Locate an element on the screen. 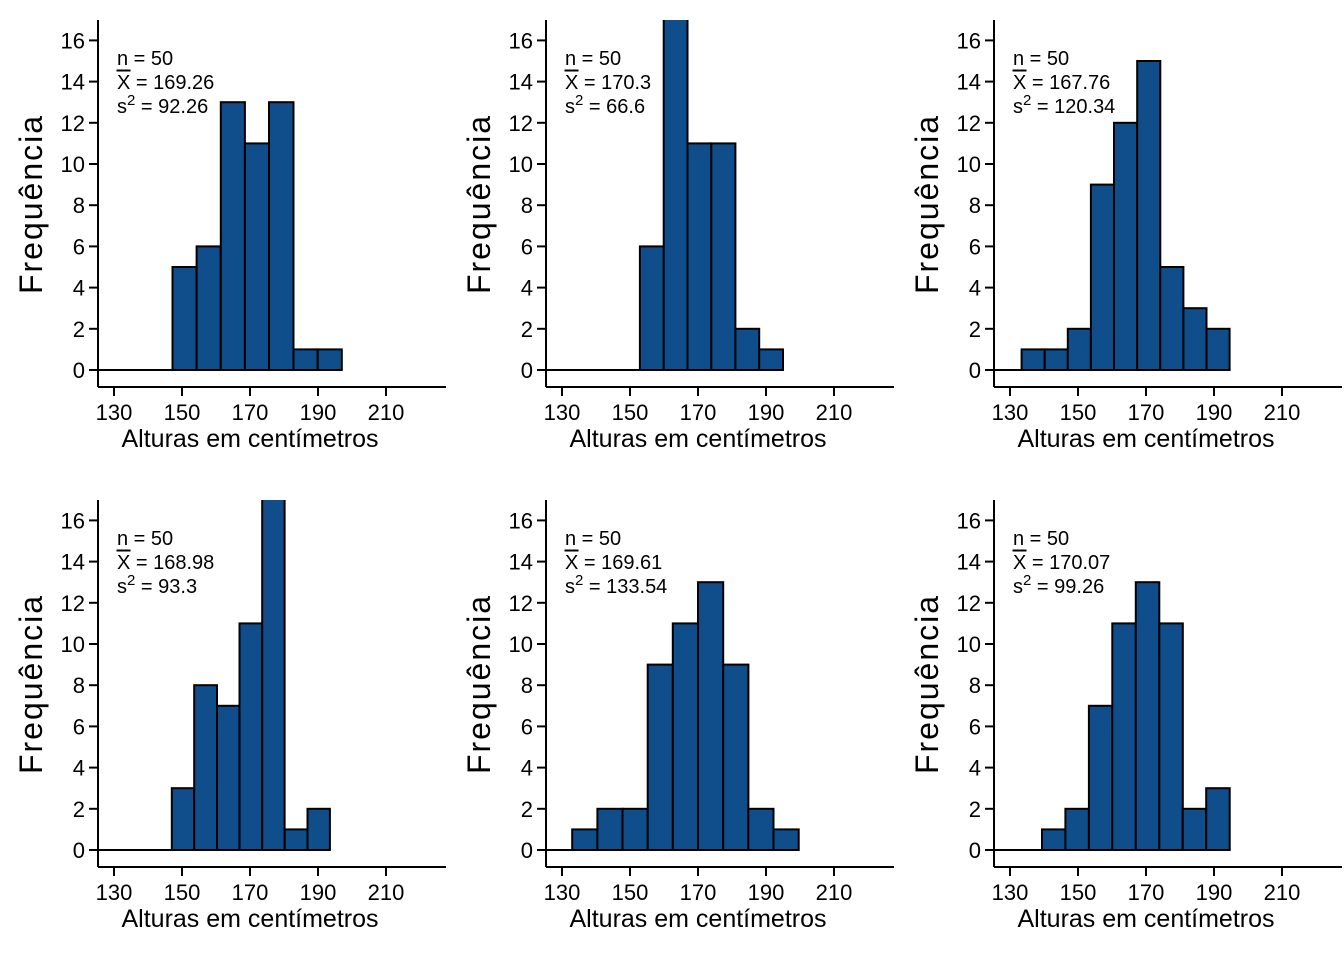  stat-mean-label: X = 169.26 is located at coordinates (165, 83).